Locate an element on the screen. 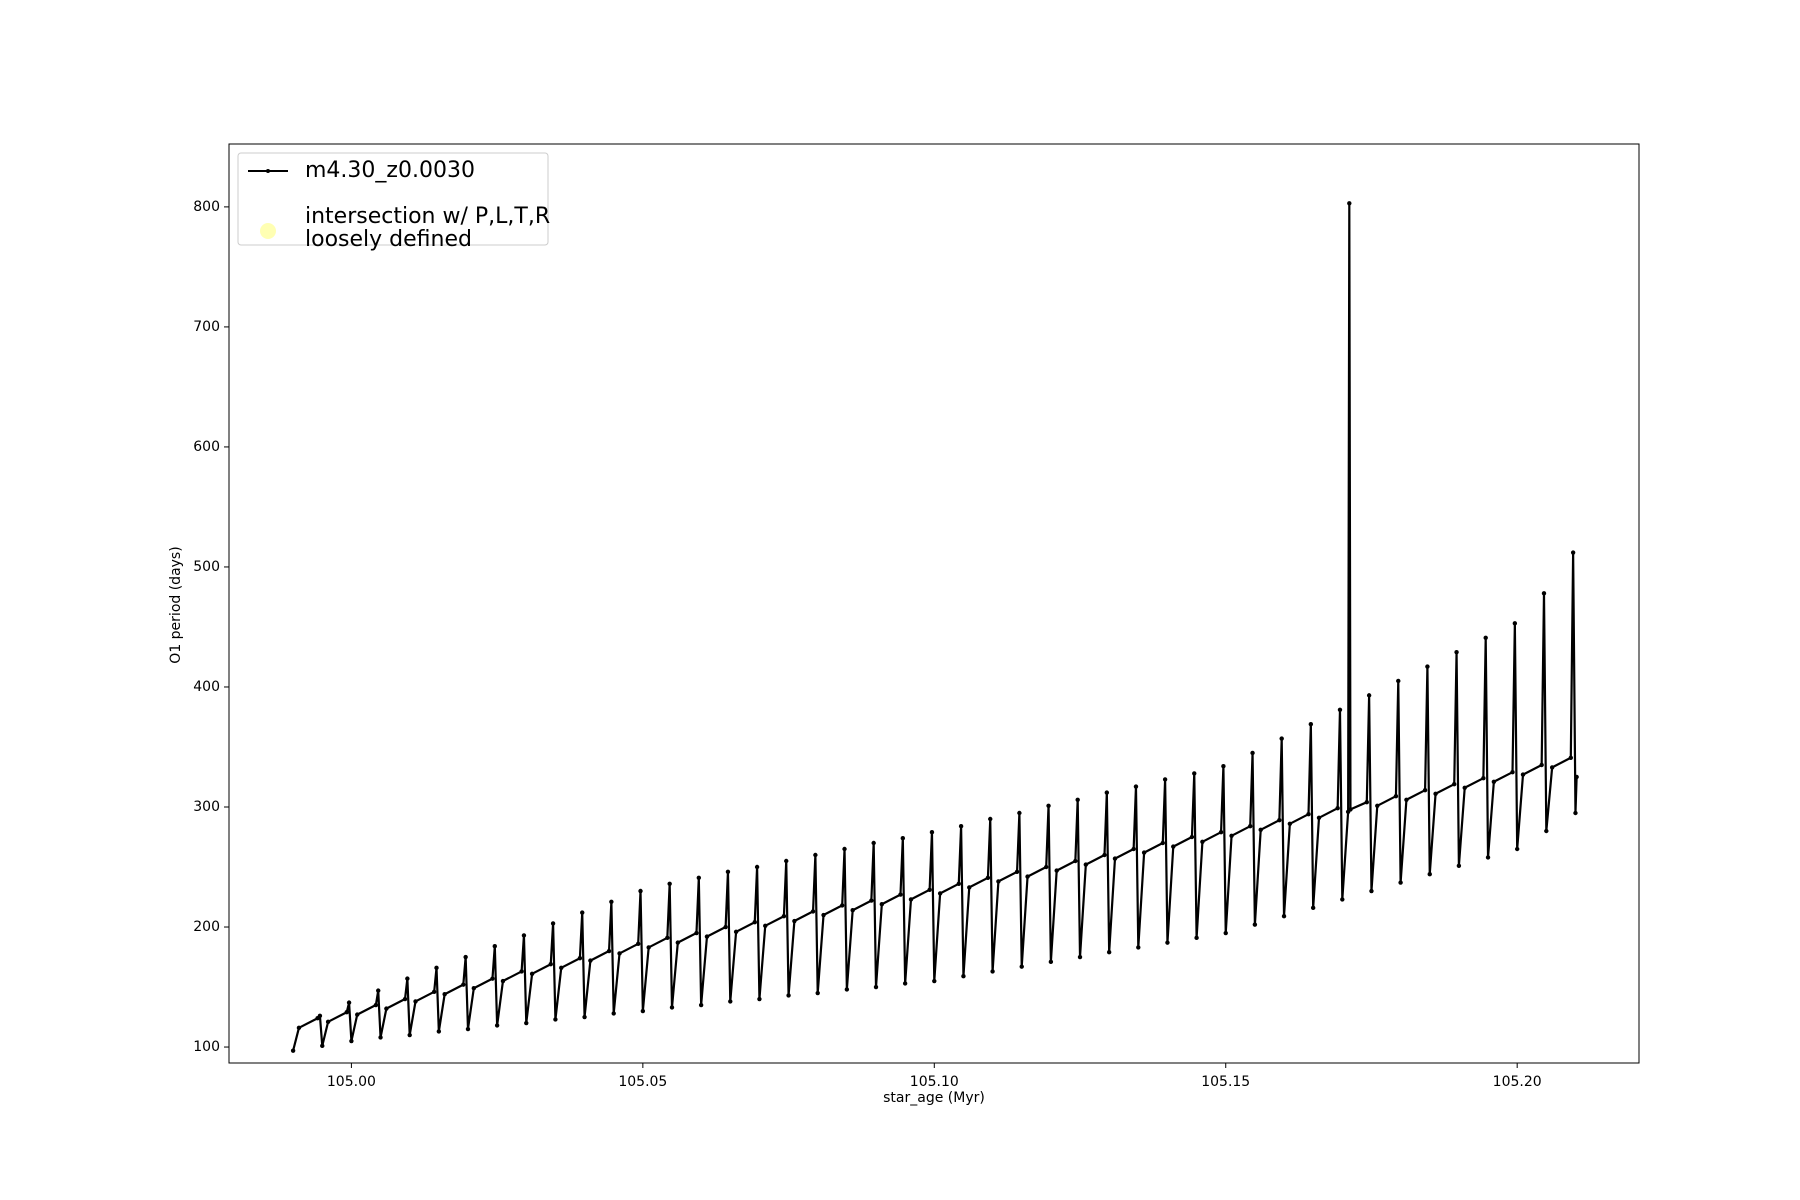 Image resolution: width=1800 pixels, height=1200 pixels. y-axis-label: O1 period (days) is located at coordinates (176, 604).